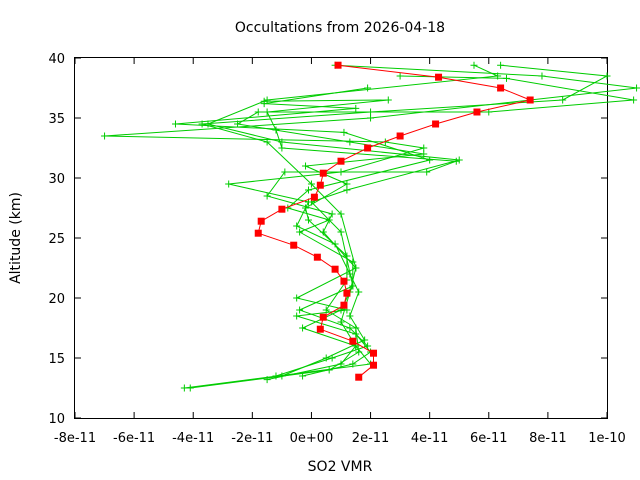 This screenshot has height=480, width=640. Describe the element at coordinates (340, 467) in the screenshot. I see `x-axis-label: SO2 VMR` at that location.